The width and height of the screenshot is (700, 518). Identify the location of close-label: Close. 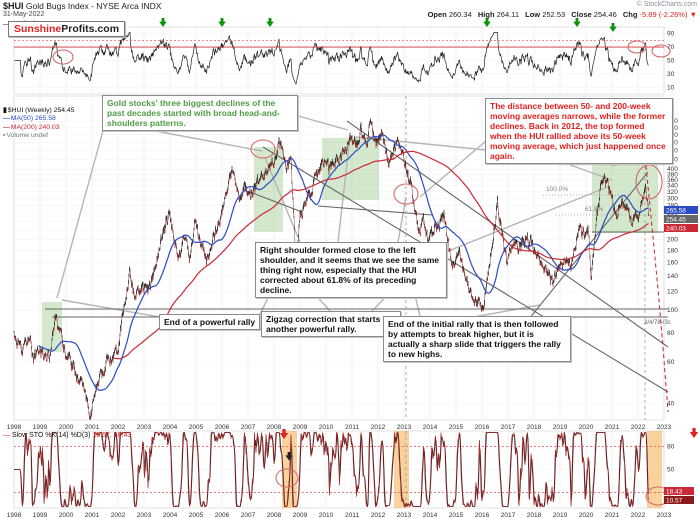
(581, 14).